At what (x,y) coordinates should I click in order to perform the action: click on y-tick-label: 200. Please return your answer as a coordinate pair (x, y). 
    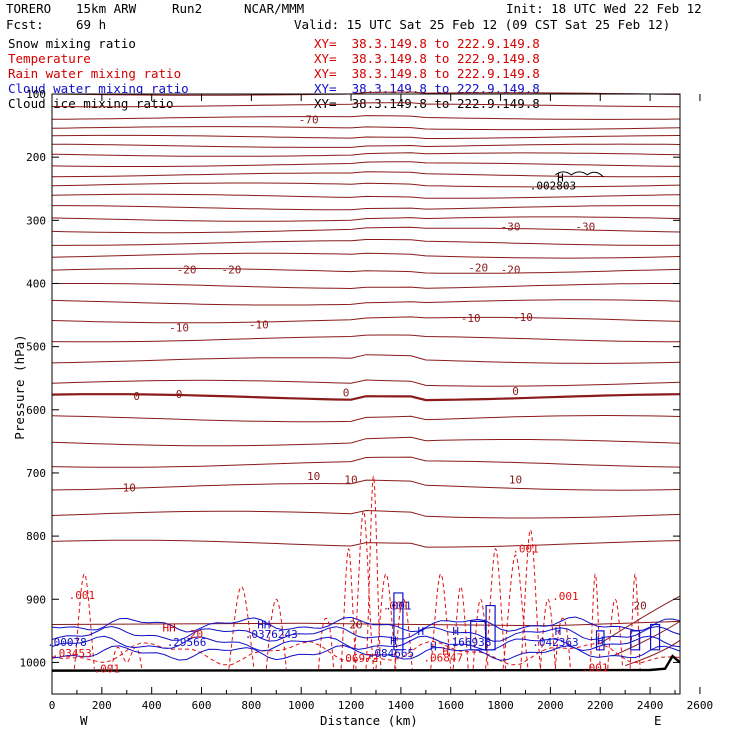
    Looking at the image, I should click on (36, 157).